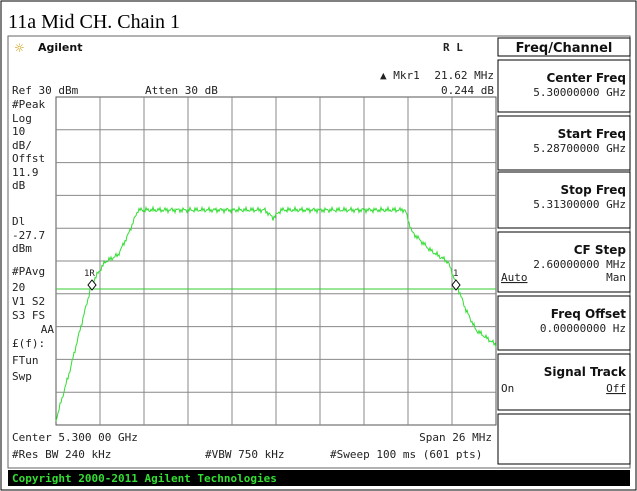 This screenshot has width=637, height=491. Describe the element at coordinates (28, 271) in the screenshot. I see `side-label: #PAvg` at that location.